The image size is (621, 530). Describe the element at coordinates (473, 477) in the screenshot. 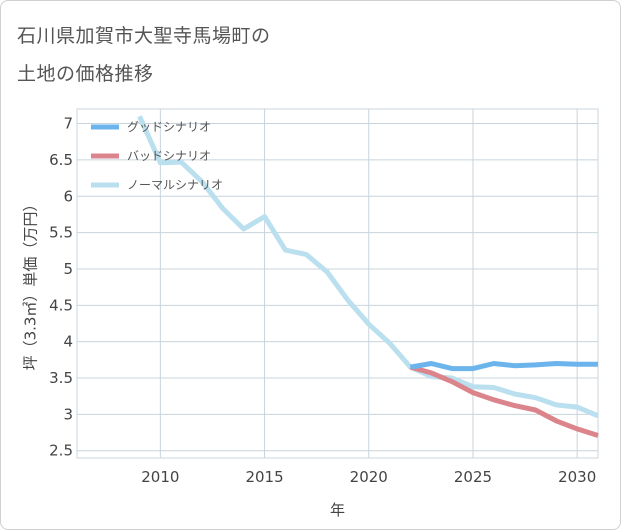

I see `x-tick-label: 2025` at that location.